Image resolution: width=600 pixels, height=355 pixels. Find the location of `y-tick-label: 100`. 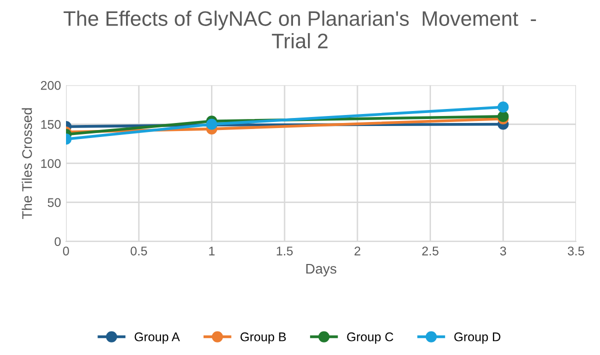

y-tick-label: 100 is located at coordinates (51, 163).